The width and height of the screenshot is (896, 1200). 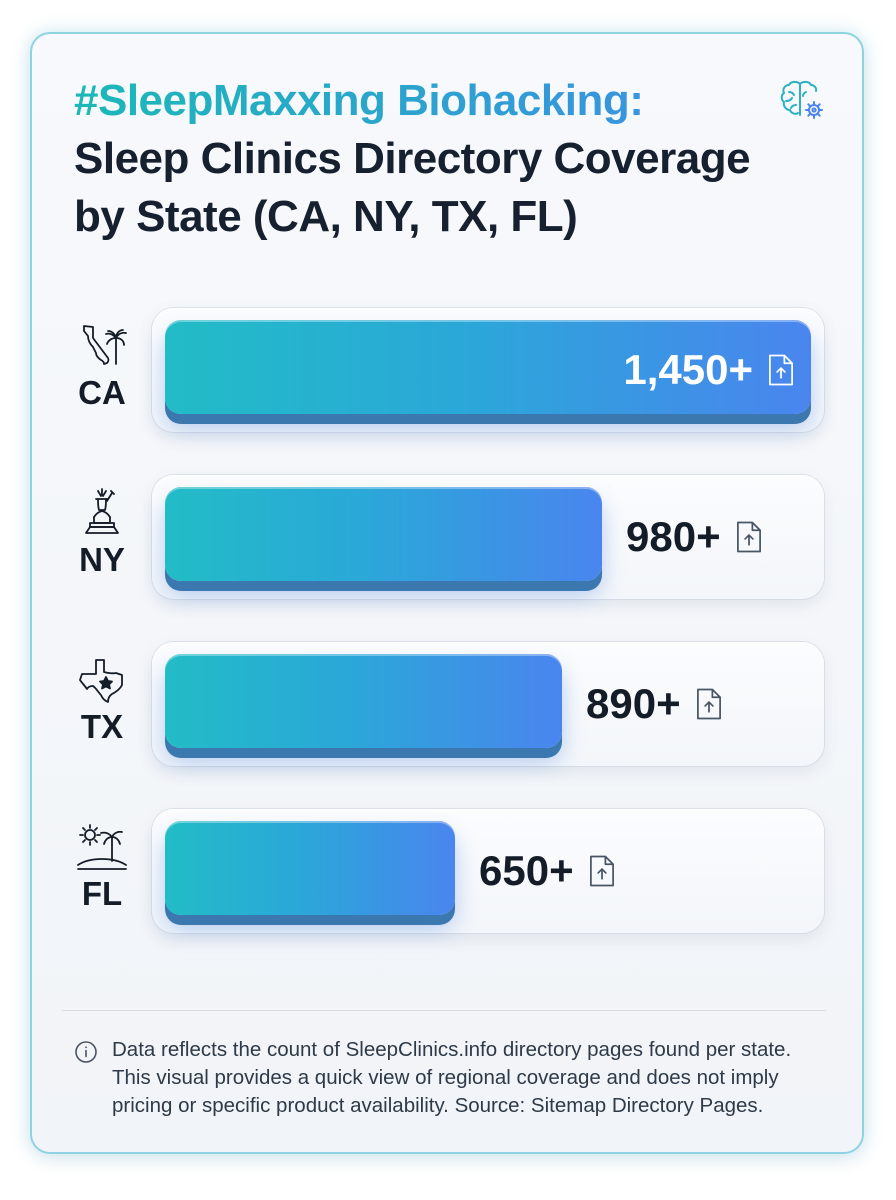 I want to click on title-line-3: by State (CA, NY, TX, FL), so click(x=326, y=216).